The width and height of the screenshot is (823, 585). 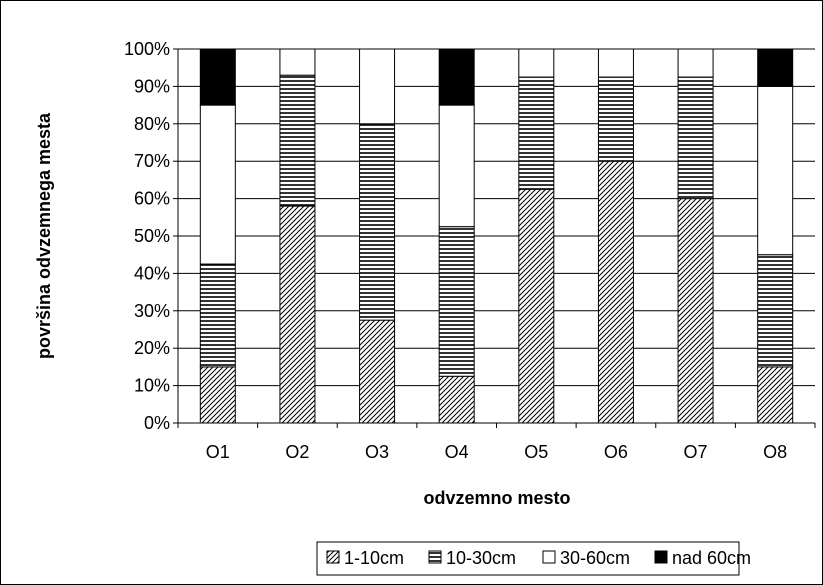 What do you see at coordinates (695, 63) in the screenshot?
I see `bar-segment-o7-s3` at bounding box center [695, 63].